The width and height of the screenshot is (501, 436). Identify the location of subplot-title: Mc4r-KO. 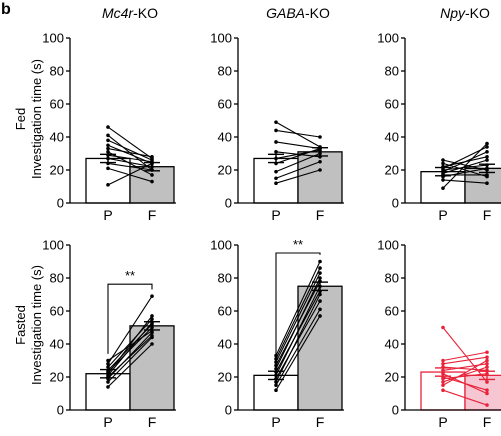
(130, 13).